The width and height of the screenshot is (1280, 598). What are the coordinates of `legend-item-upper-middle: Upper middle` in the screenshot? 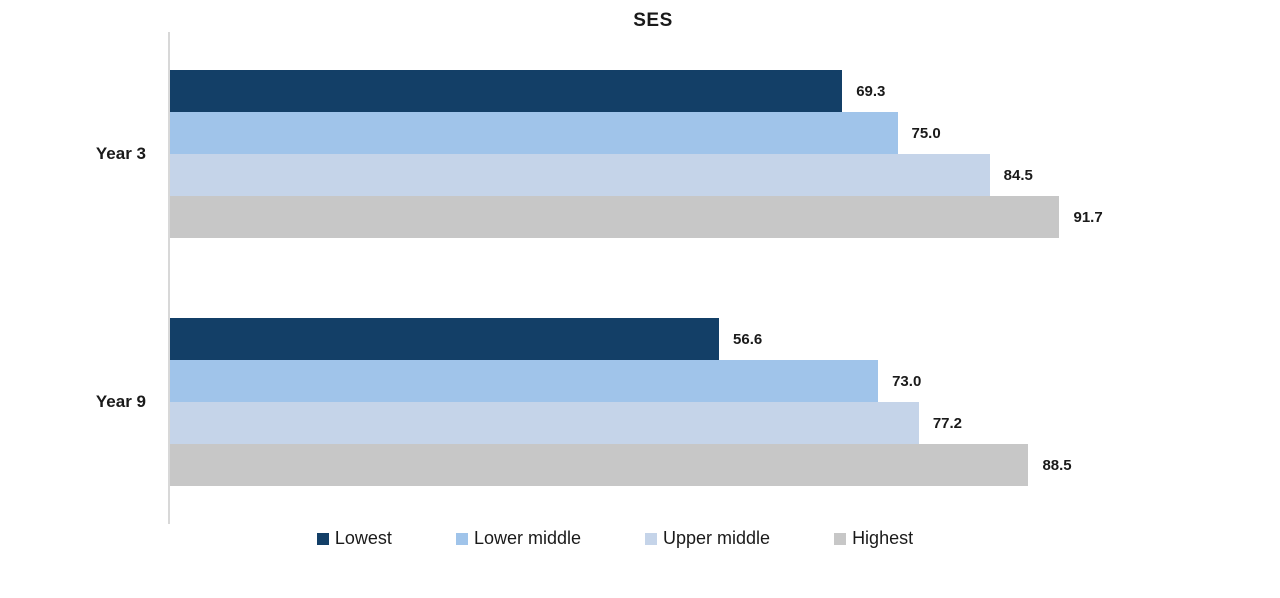 It's located at (707, 538).